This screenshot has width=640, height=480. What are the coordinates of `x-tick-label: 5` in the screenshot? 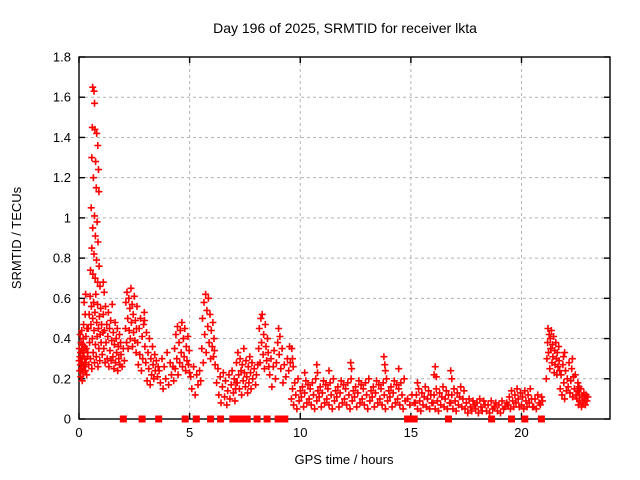 It's located at (189, 432).